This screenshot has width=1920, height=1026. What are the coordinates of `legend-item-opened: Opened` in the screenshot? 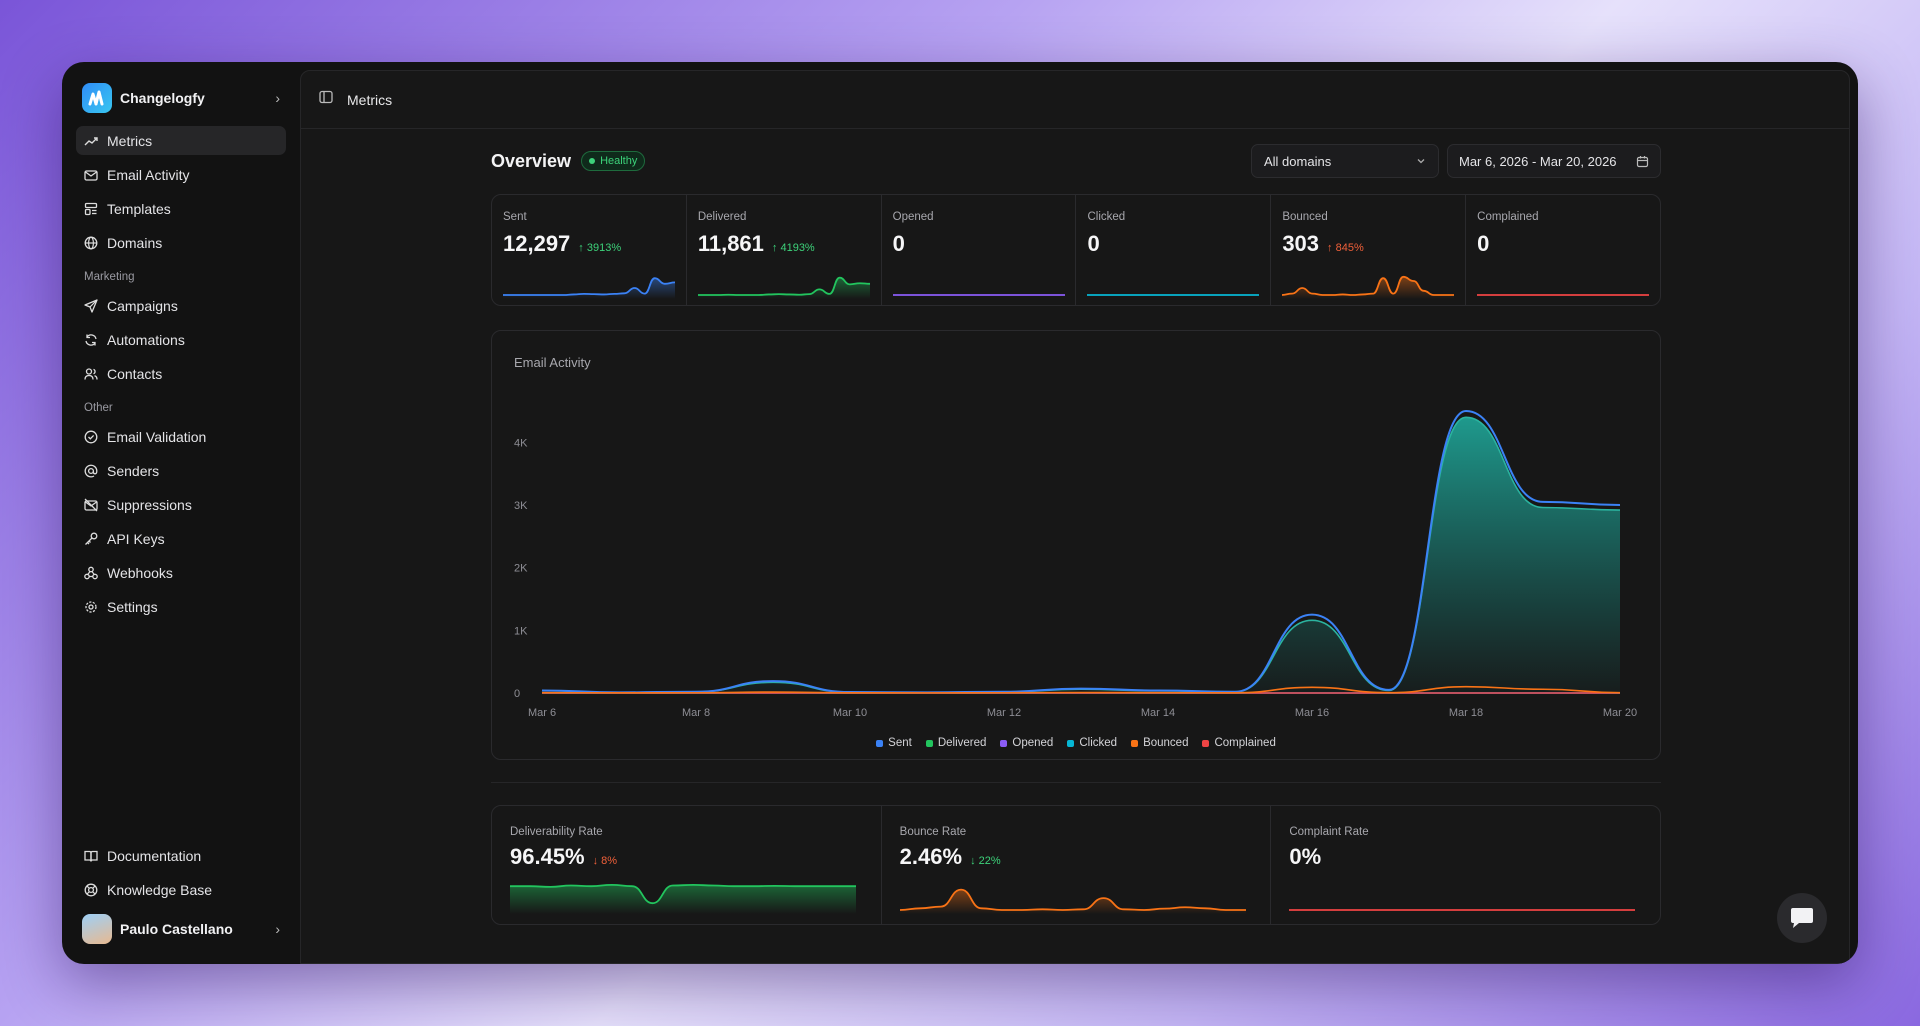 It's located at (1026, 743).